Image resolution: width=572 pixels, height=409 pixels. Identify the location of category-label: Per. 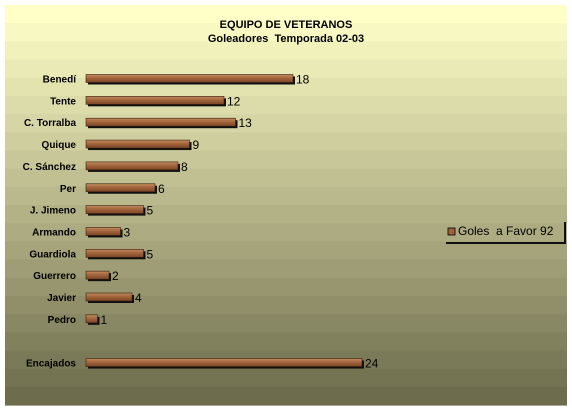
(68, 189).